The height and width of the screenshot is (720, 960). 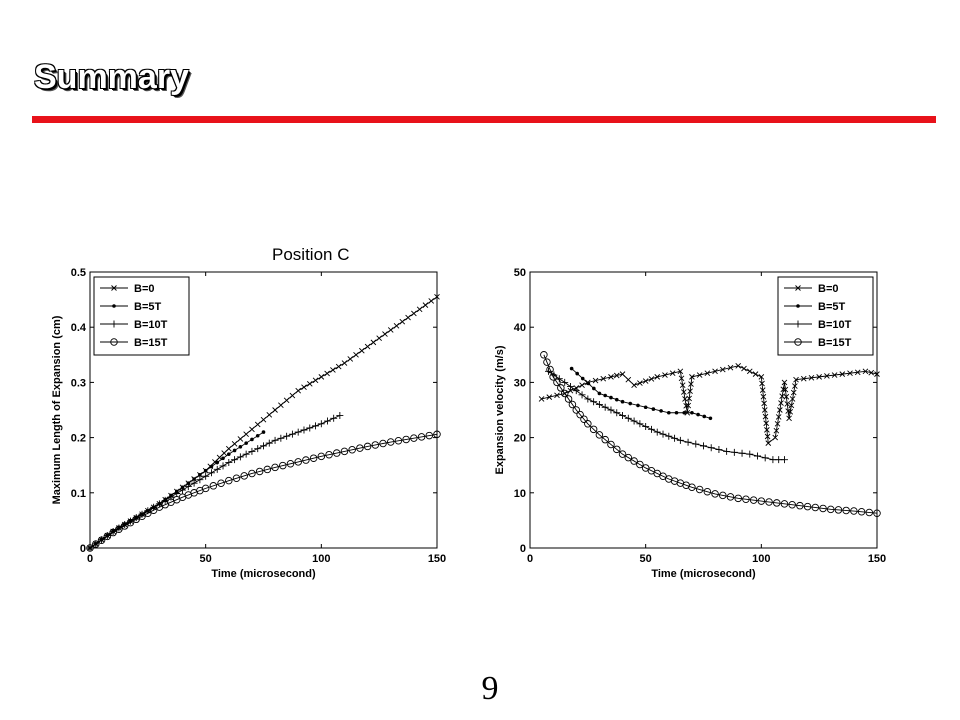 I want to click on x-tick-label: 150, so click(x=437, y=559).